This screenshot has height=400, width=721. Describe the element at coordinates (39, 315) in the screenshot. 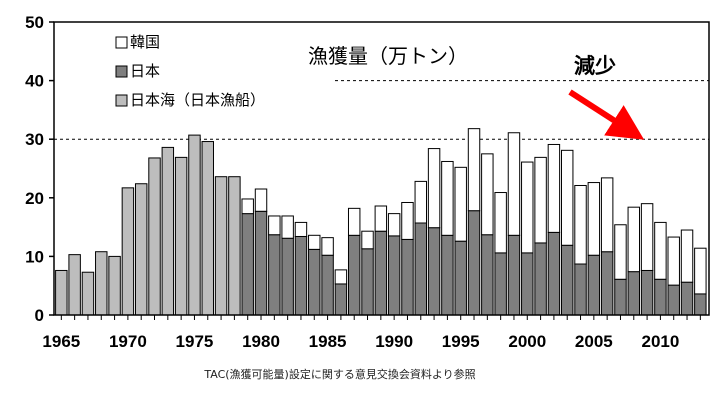

I see `y-tick-label: 0` at that location.